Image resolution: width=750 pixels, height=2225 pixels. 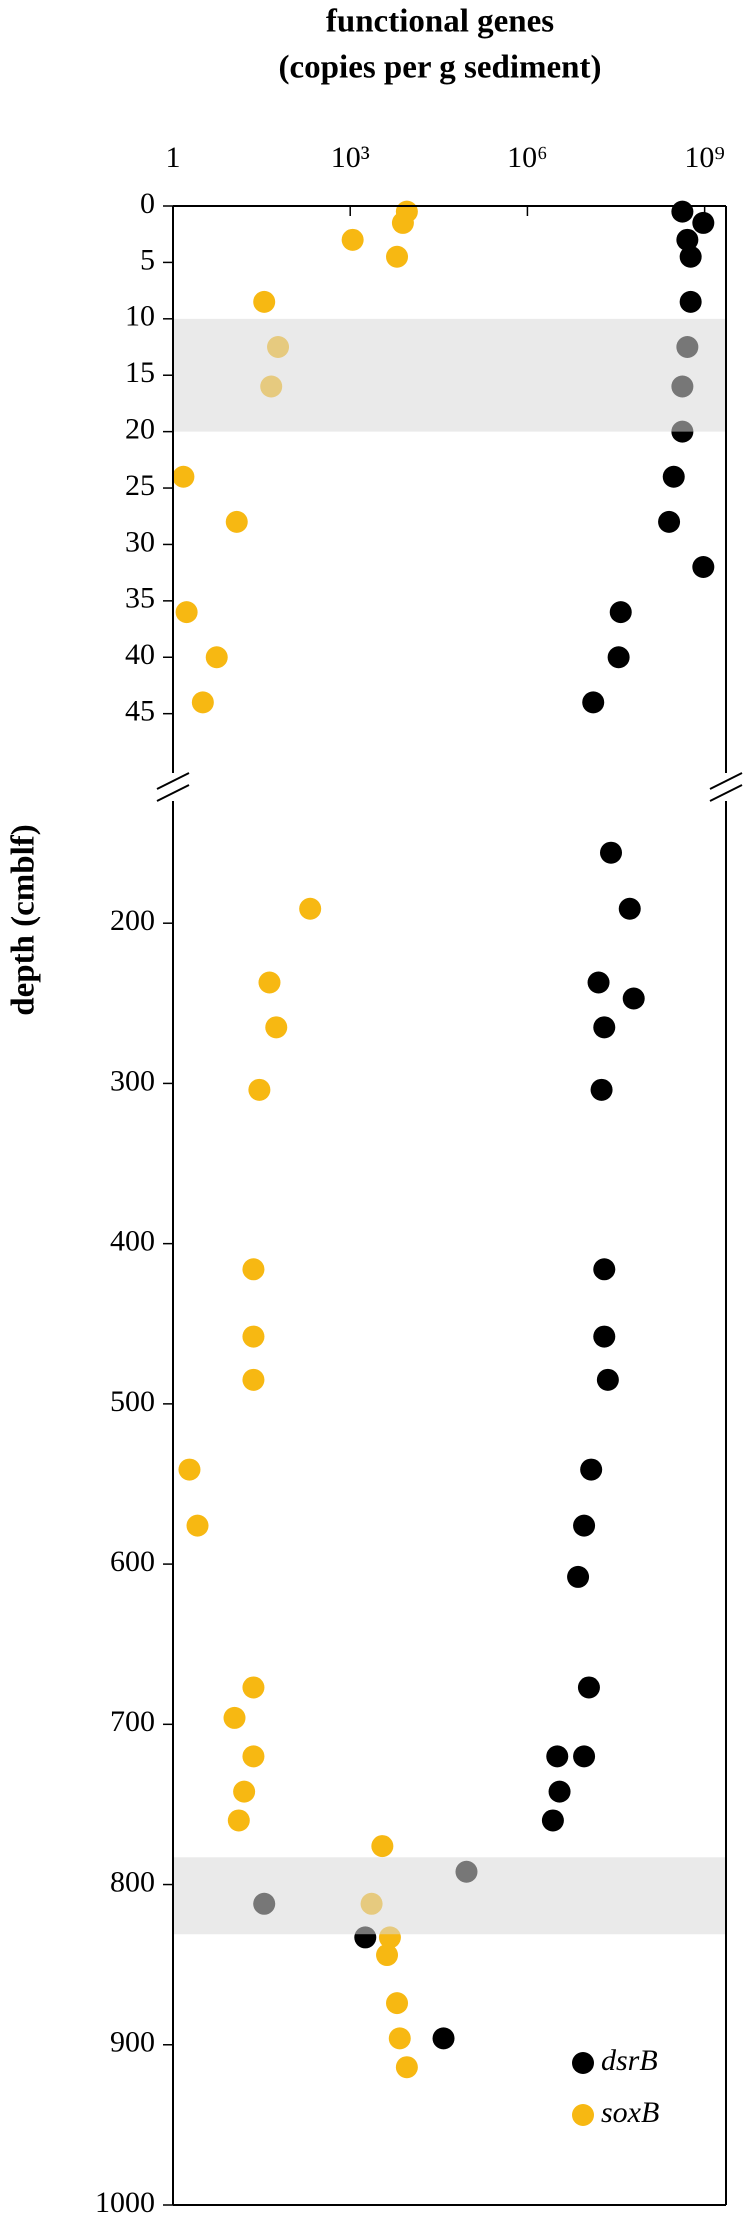 I want to click on y-tick-label: 1000, so click(x=125, y=2202).